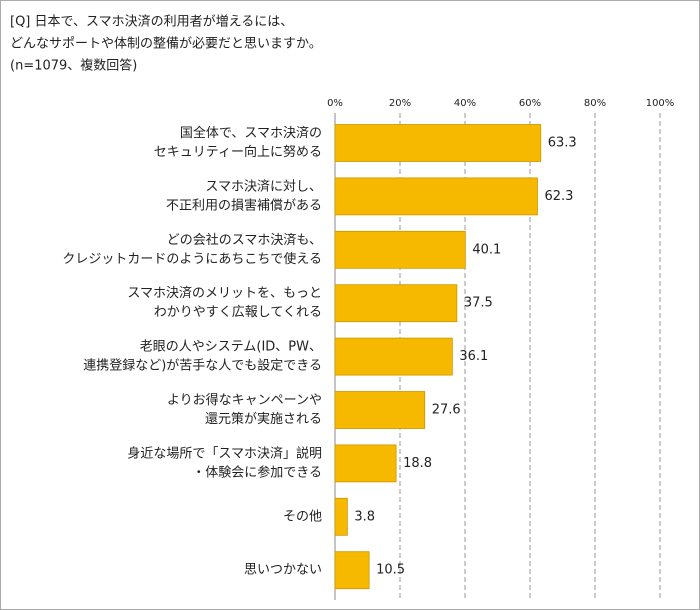  Describe the element at coordinates (263, 419) in the screenshot. I see `y-tick-label: 還元策が実施される` at that location.